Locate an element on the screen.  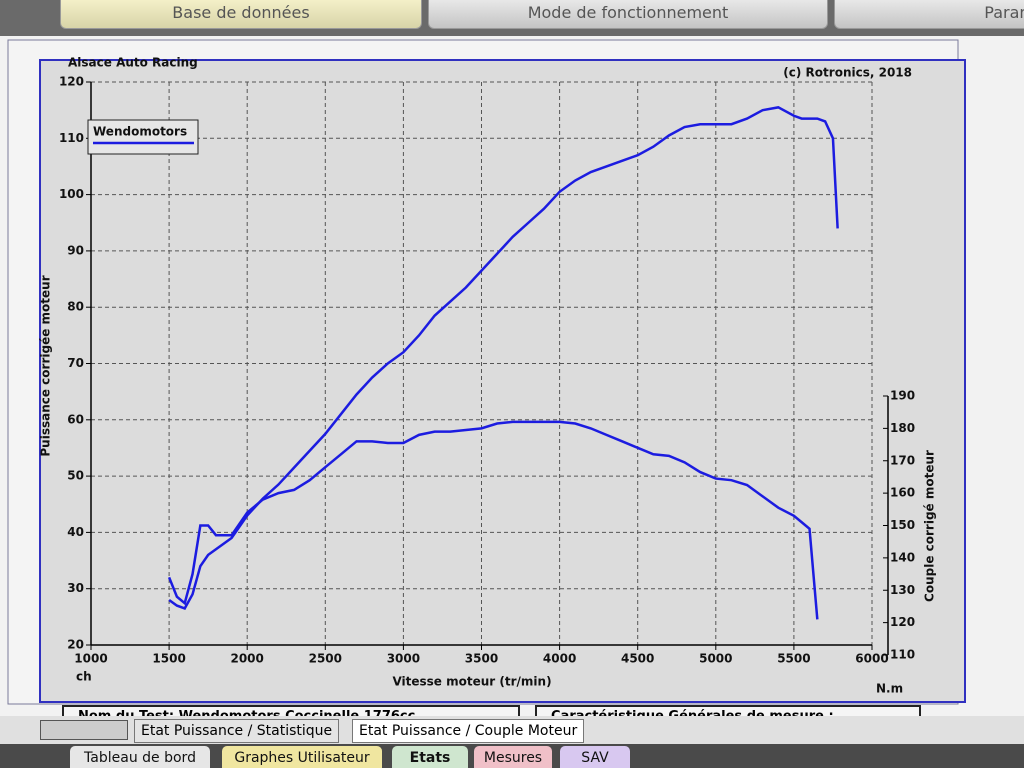
legend-label: Wendomotors is located at coordinates (140, 132).